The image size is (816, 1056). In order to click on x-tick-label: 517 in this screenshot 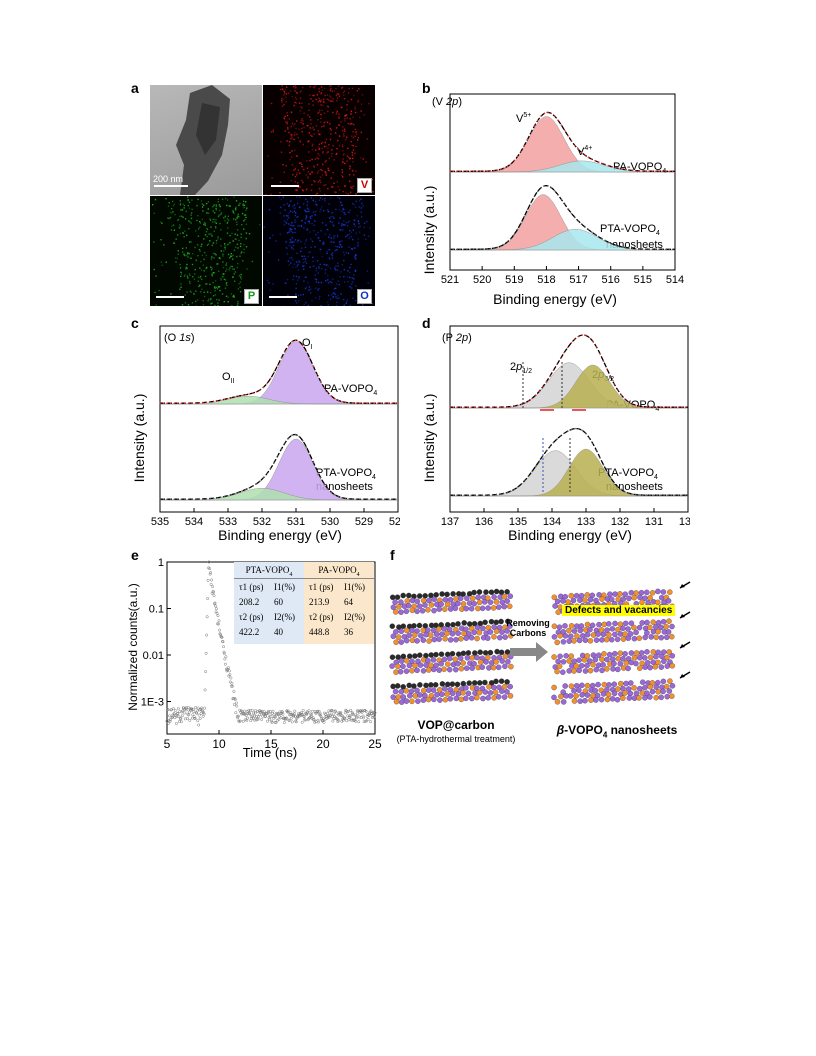, I will do `click(578, 280)`.